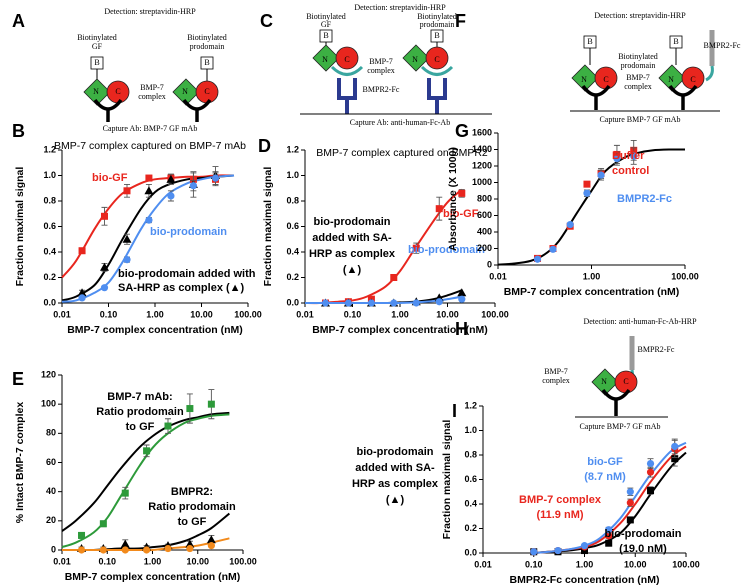 The image size is (752, 586). Describe the element at coordinates (437, 70) in the screenshot. I see `bmpr2-ecd` at that location.